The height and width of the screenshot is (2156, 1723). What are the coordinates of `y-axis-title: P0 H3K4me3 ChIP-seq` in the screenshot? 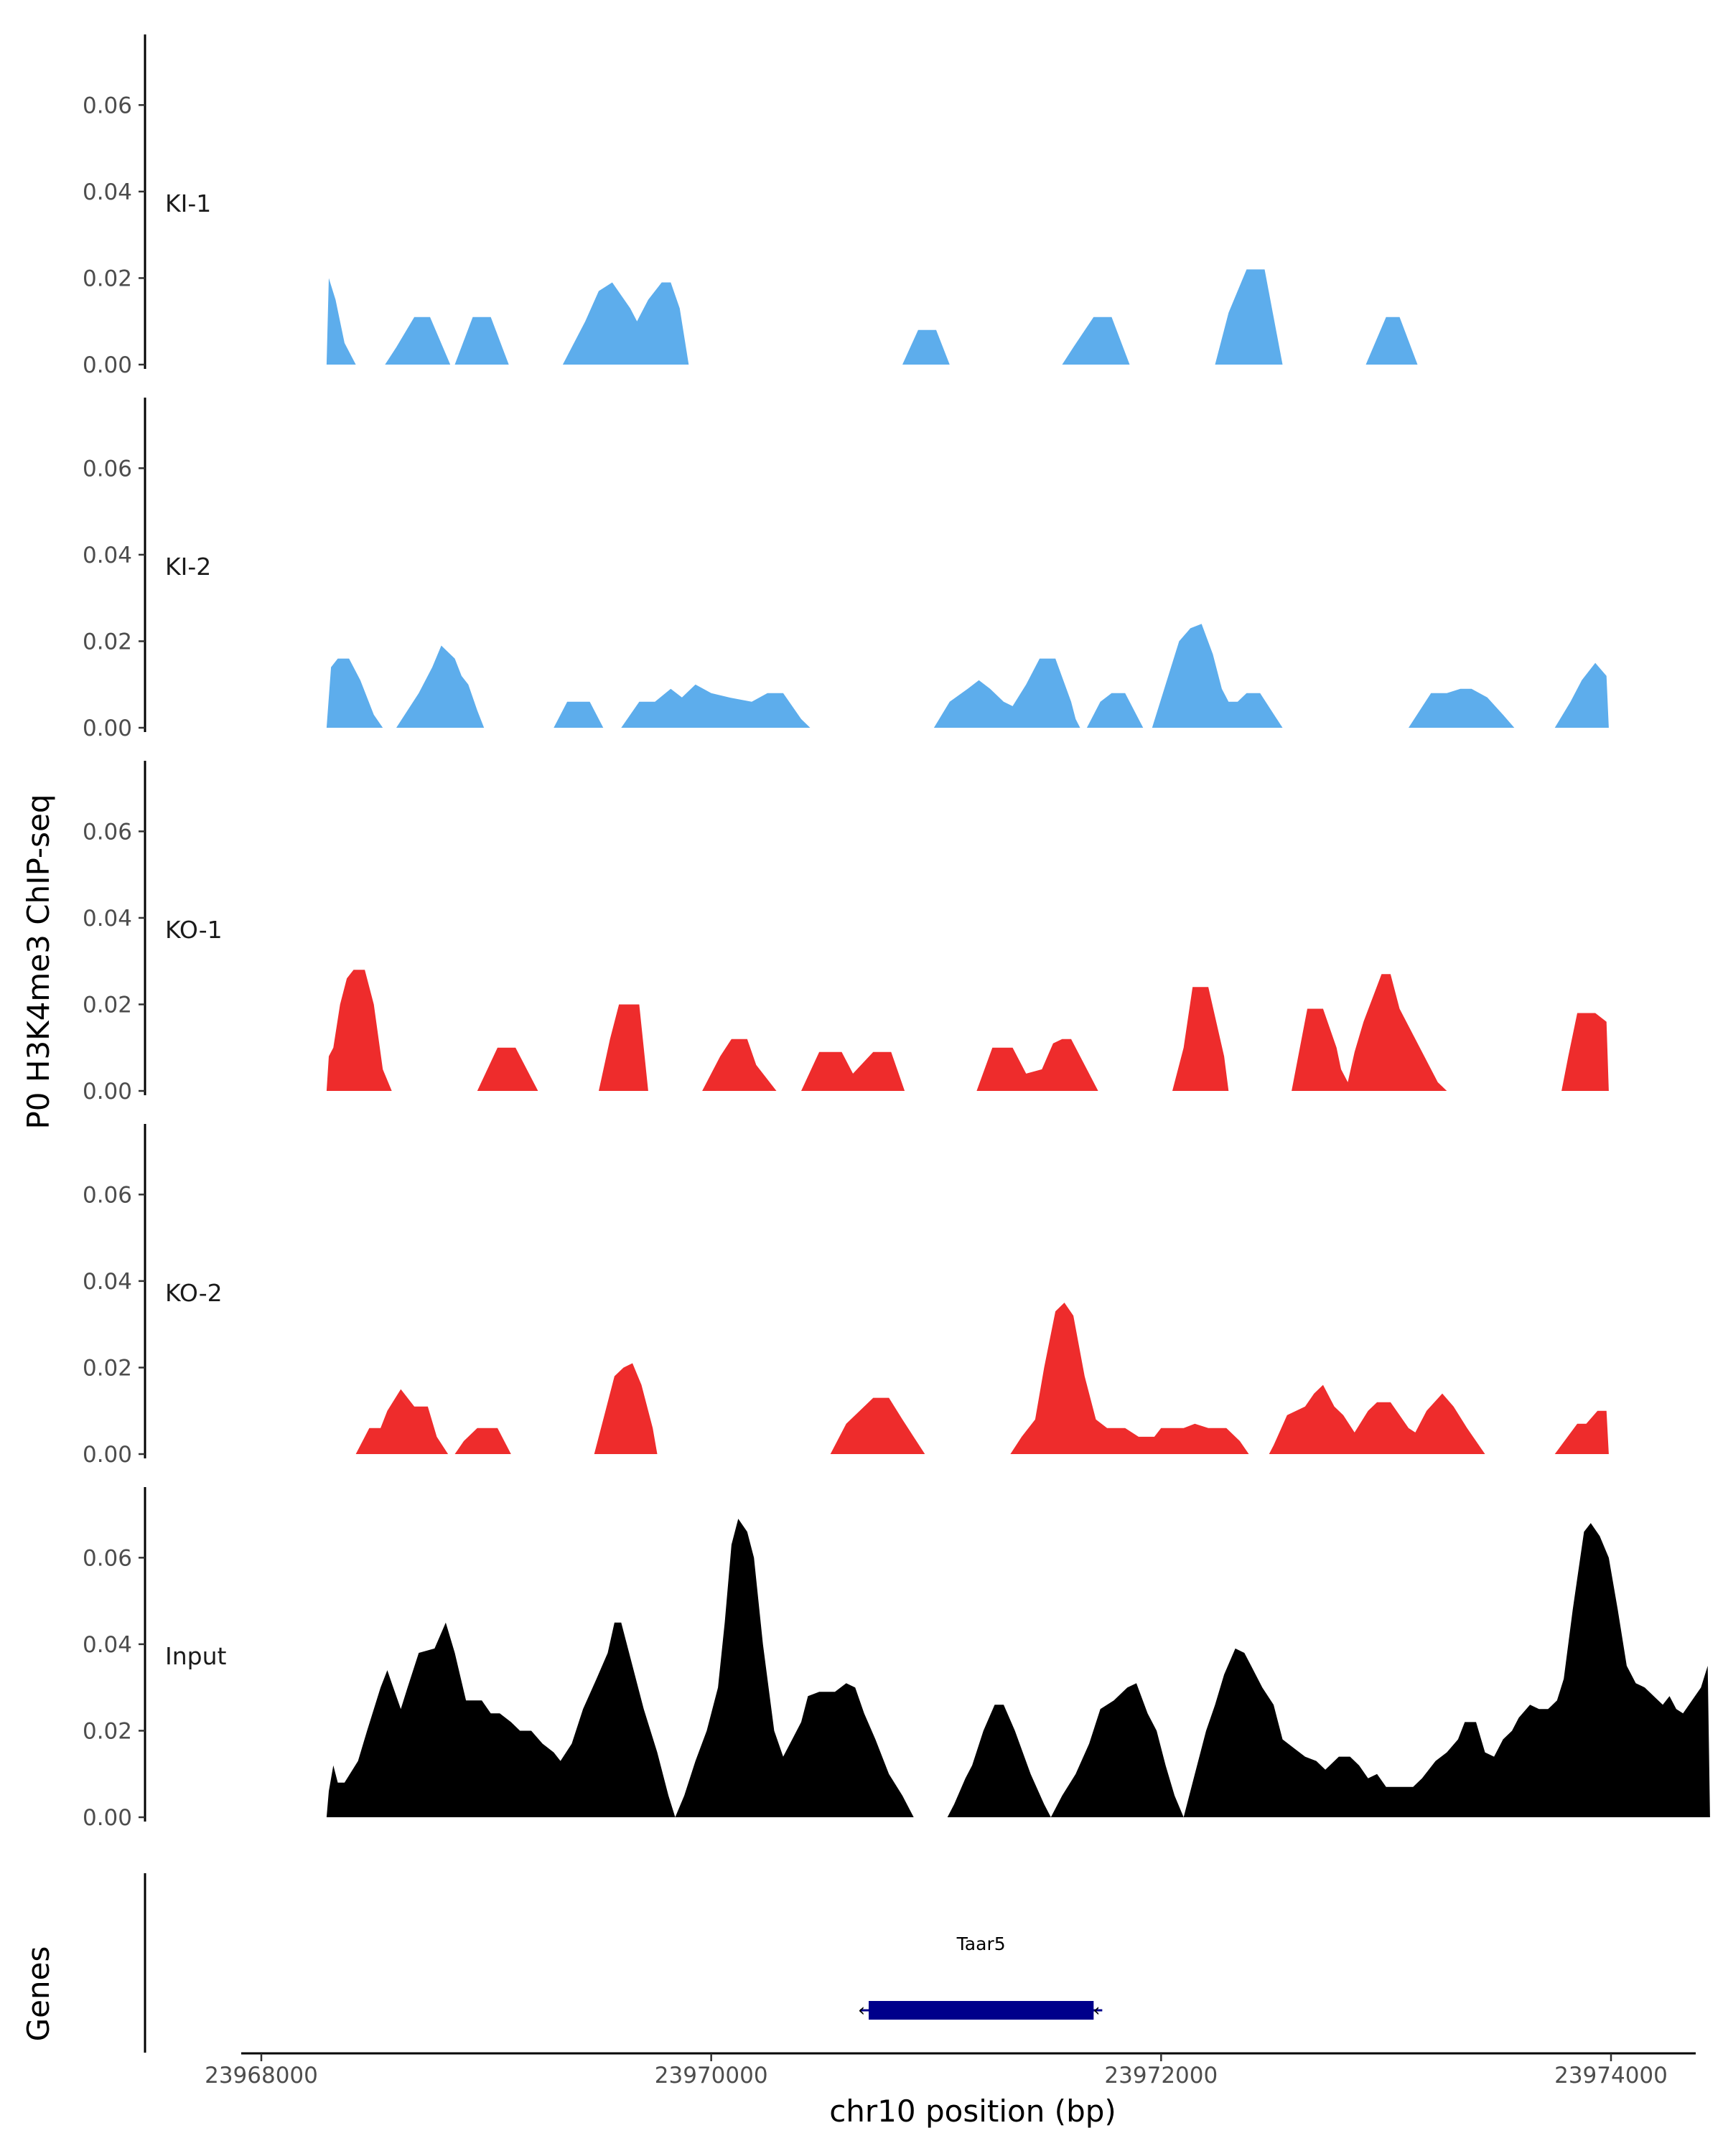 It's located at (38, 961).